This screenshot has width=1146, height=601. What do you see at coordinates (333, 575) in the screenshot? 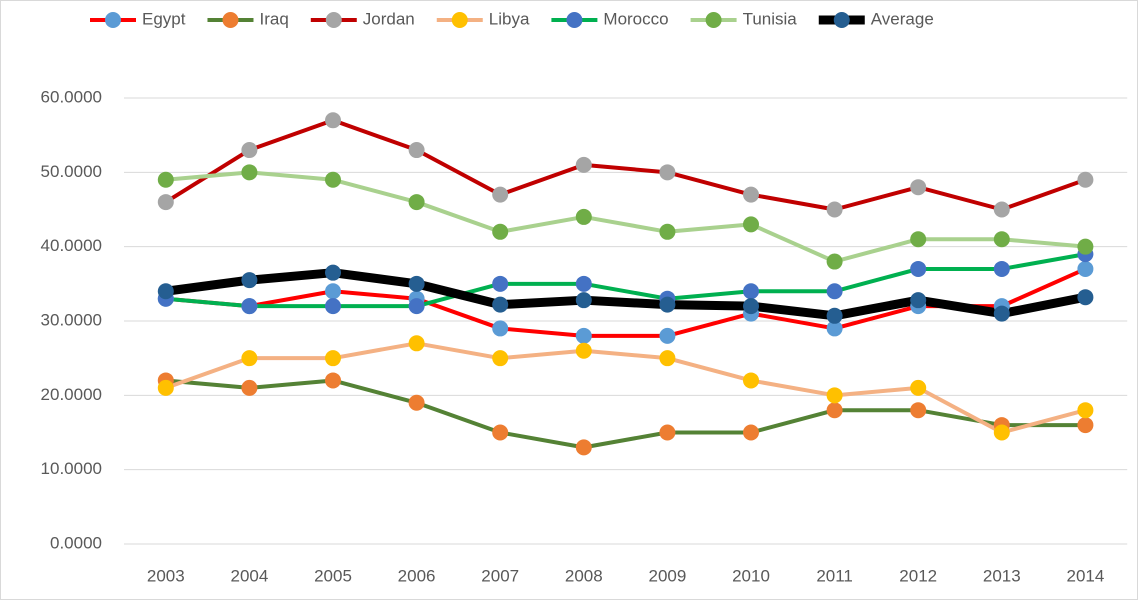
I see `x-tick-label: 2005` at bounding box center [333, 575].